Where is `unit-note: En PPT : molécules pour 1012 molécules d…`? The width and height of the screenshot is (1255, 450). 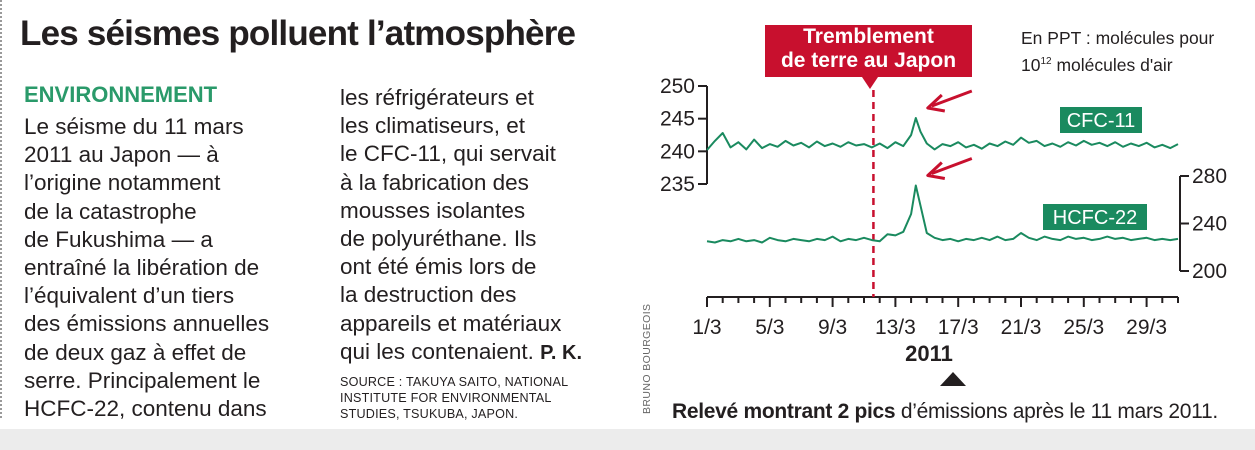
unit-note: En PPT : molécules pour 1012 molécules d… is located at coordinates (1117, 51).